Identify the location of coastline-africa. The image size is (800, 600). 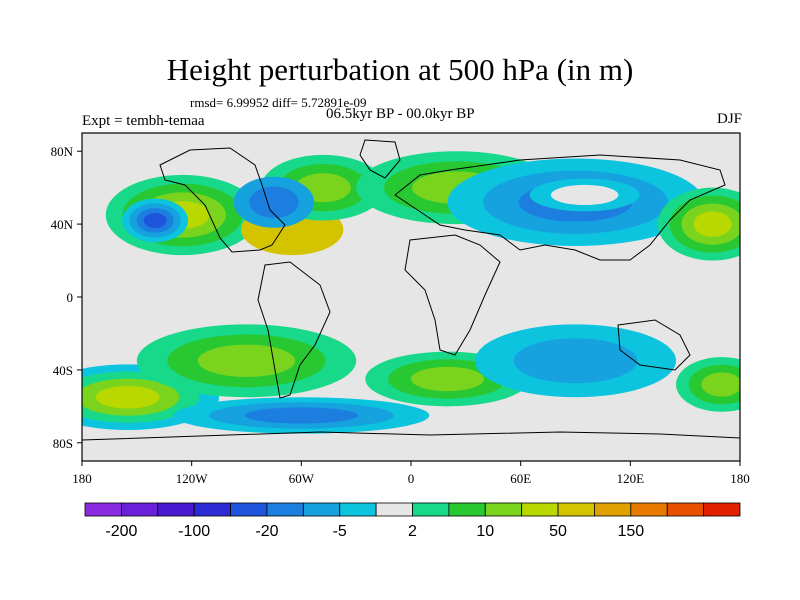
(452, 295).